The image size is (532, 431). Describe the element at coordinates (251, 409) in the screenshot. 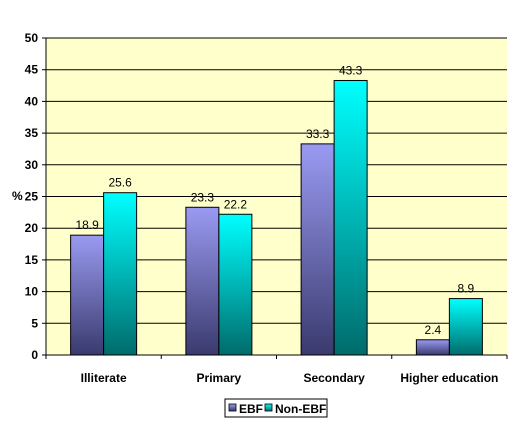

I see `legend-label-ebf: EBF` at that location.